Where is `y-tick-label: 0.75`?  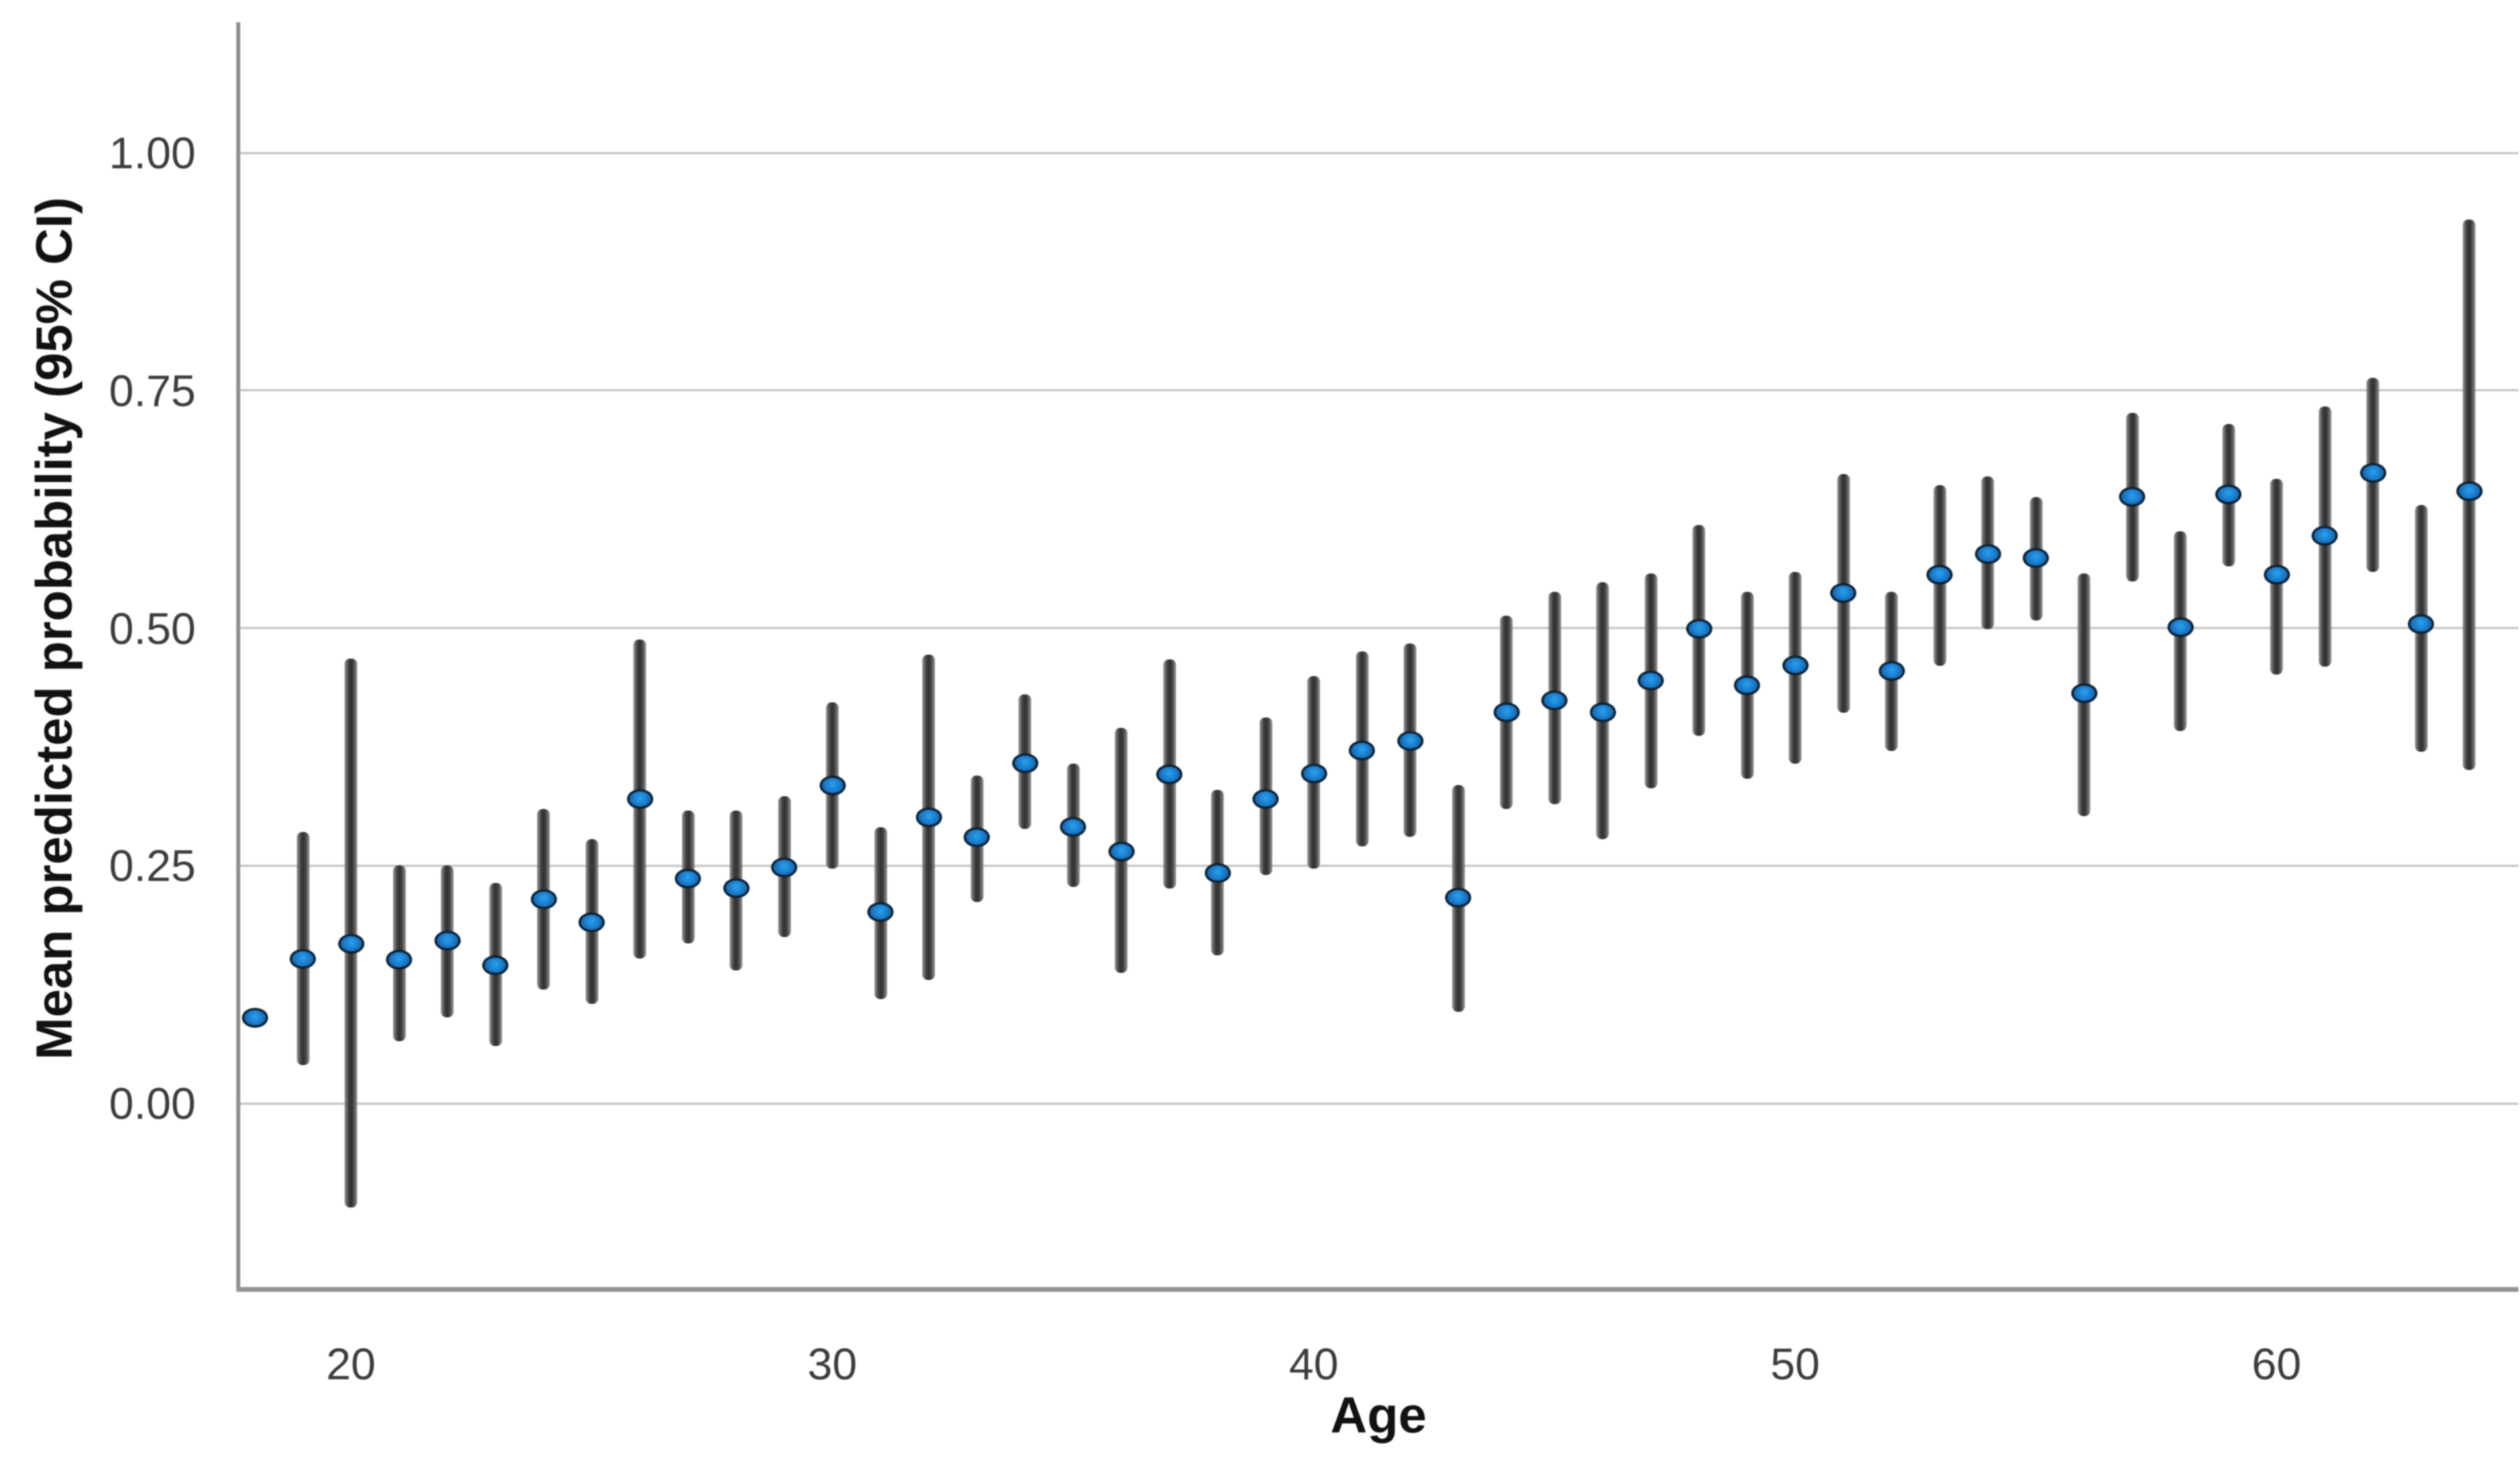
y-tick-label: 0.75 is located at coordinates (152, 390).